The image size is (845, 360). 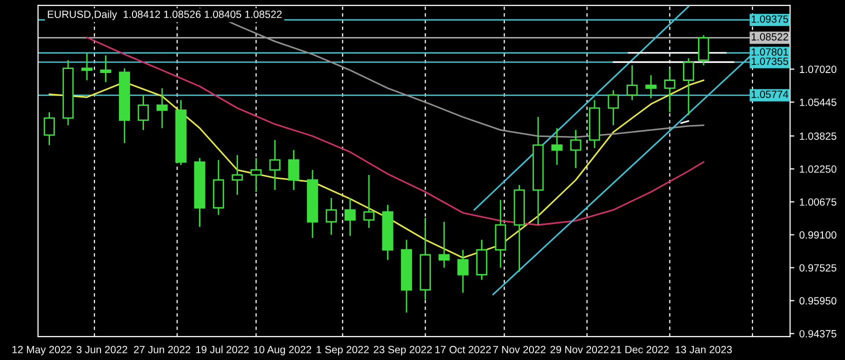 I want to click on x-tick-label: 13 Jan 2023, so click(x=704, y=350).